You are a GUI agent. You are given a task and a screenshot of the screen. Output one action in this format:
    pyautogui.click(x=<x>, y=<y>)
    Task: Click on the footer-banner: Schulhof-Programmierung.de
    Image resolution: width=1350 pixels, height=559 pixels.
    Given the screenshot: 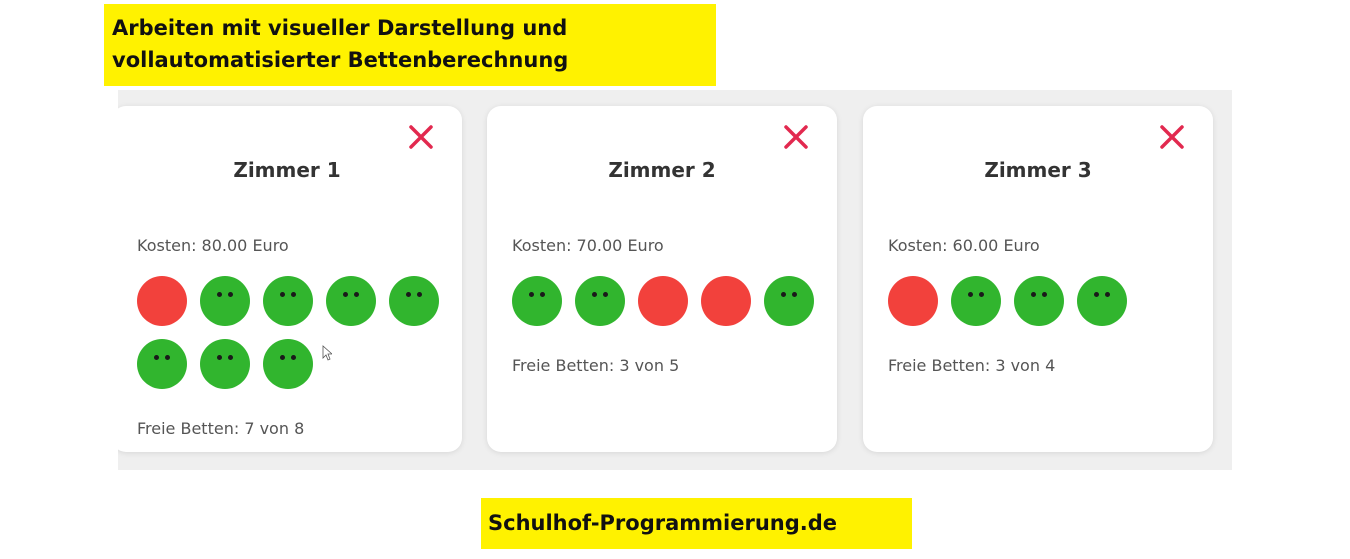 What is the action you would take?
    pyautogui.click(x=696, y=523)
    